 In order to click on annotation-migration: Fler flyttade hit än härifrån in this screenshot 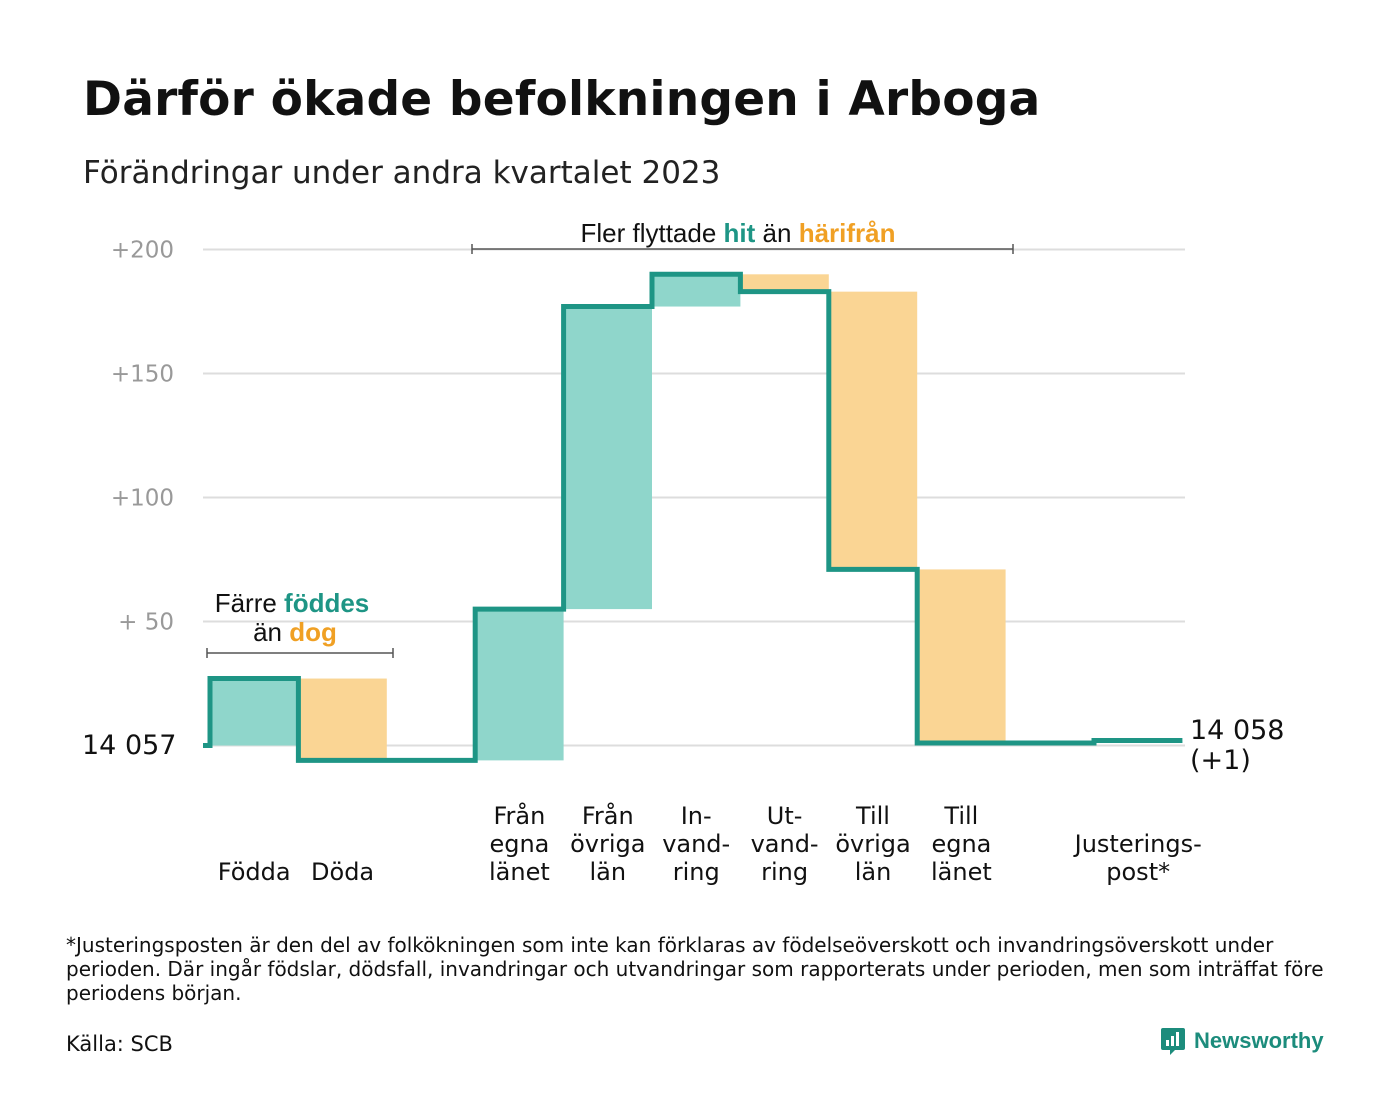, I will do `click(737, 233)`.